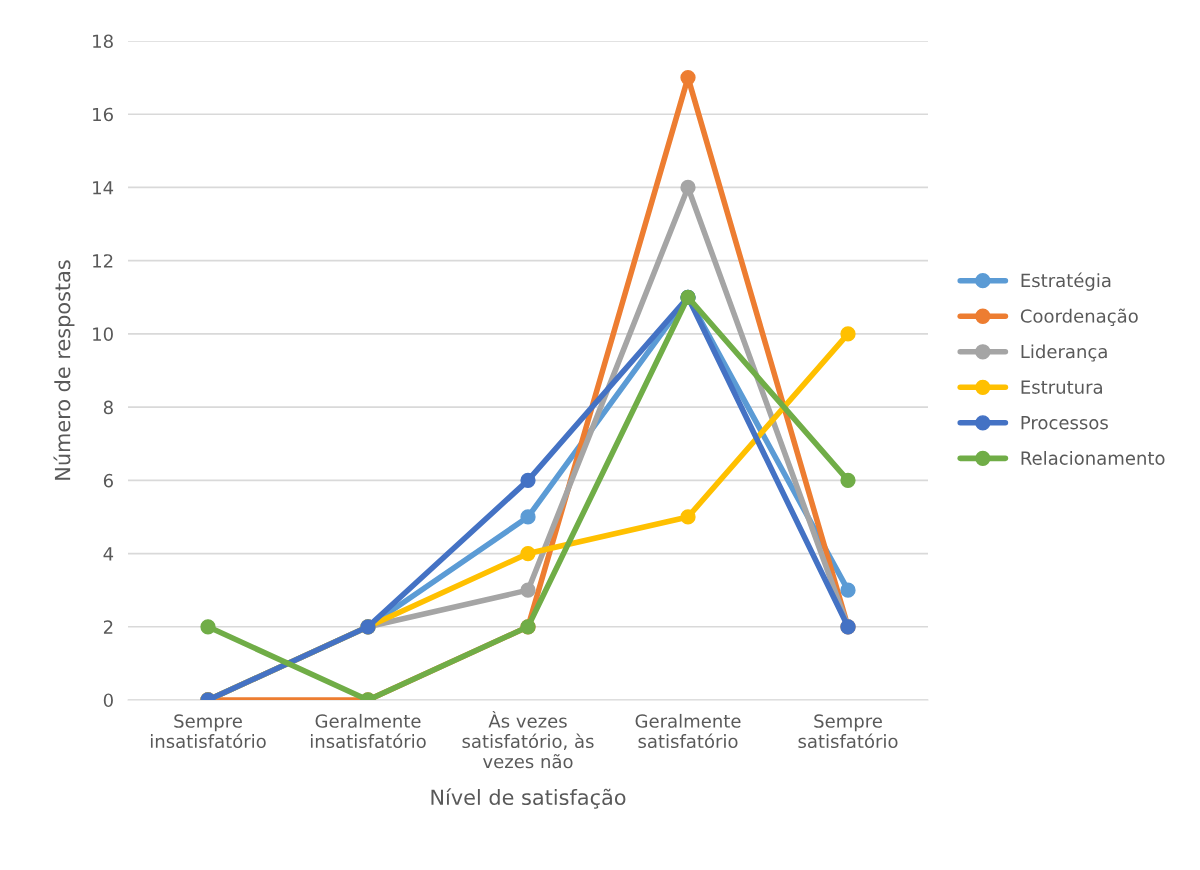  Describe the element at coordinates (108, 700) in the screenshot. I see `y-tick-label: 0` at that location.